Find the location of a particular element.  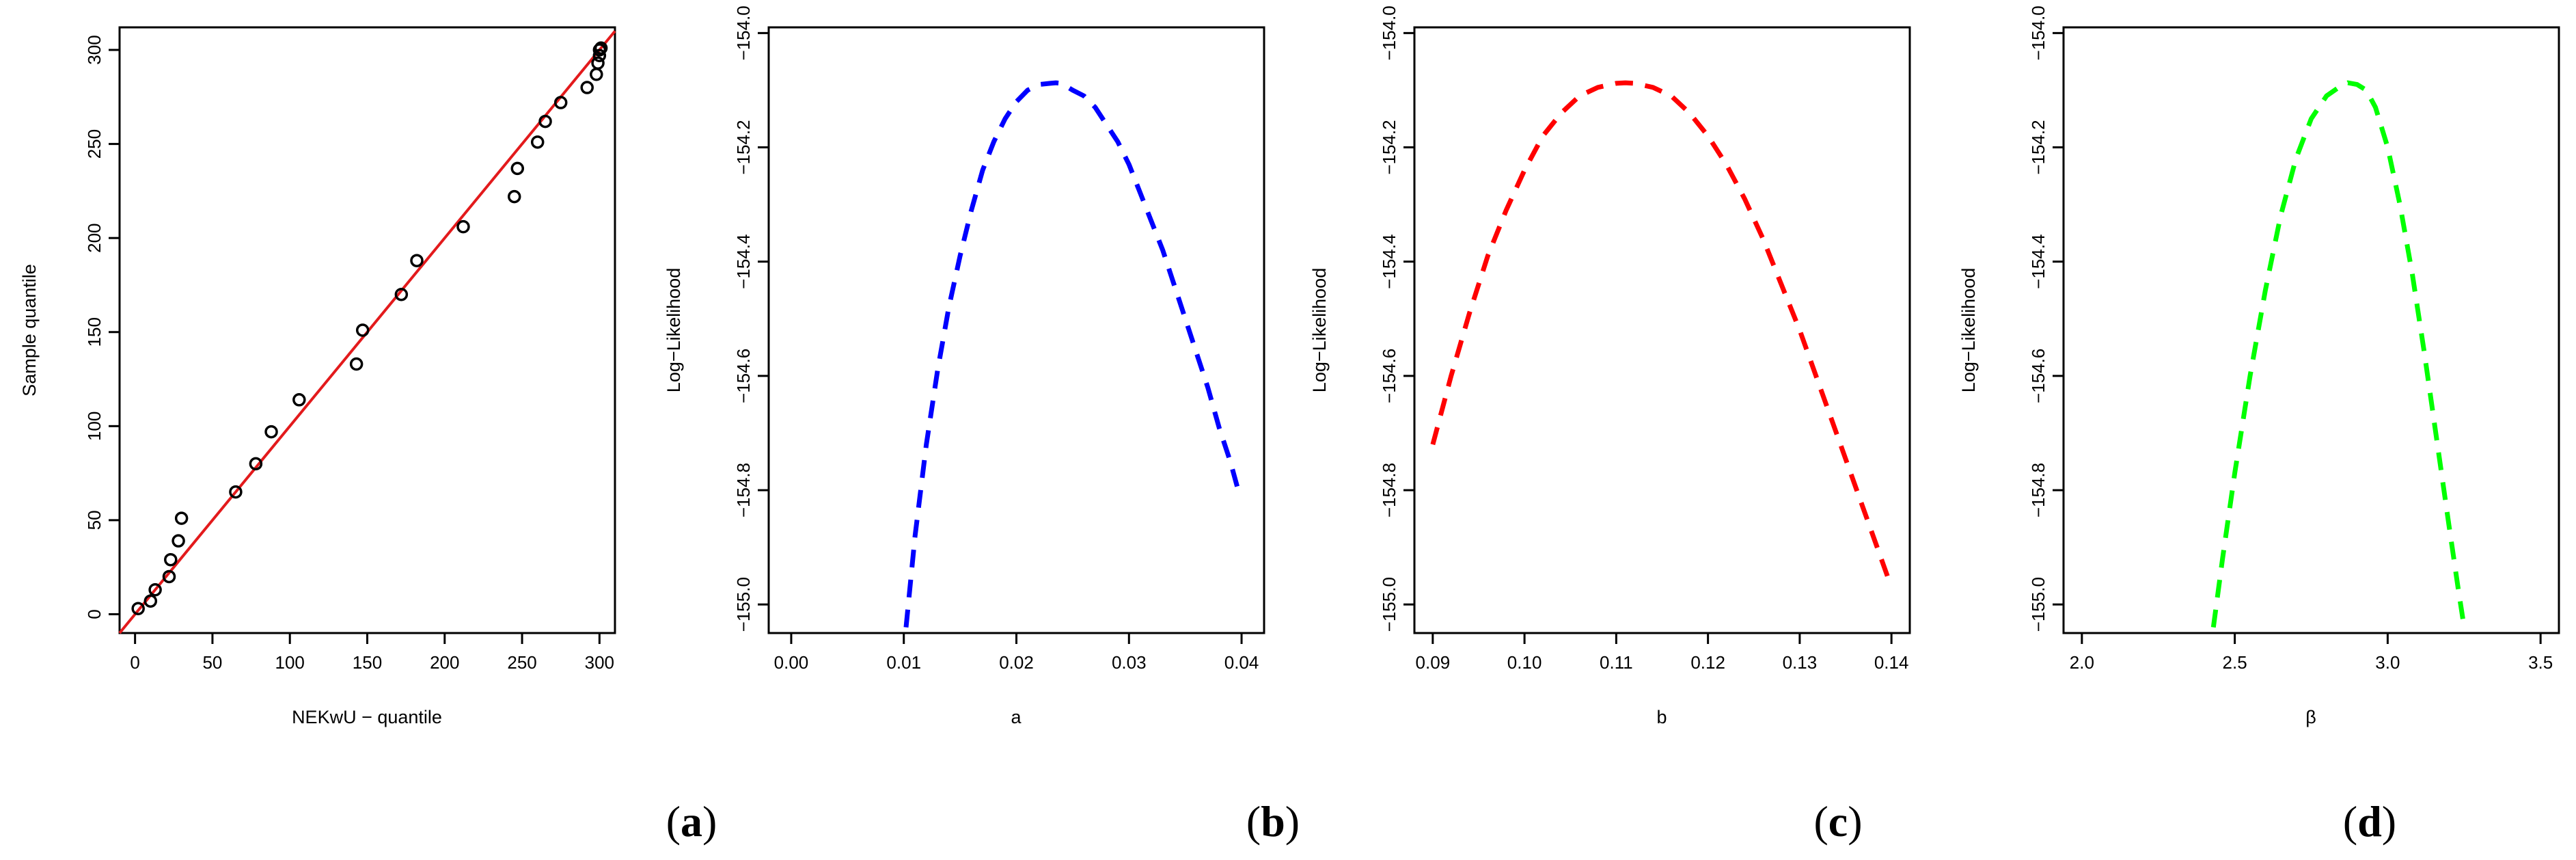

y-tick-label-a: 0 is located at coordinates (94, 614).